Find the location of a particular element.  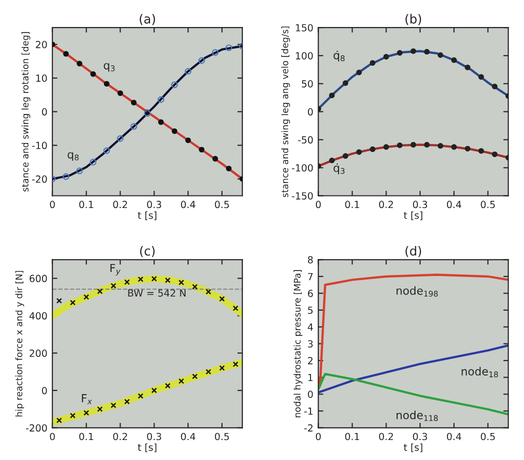

y-tick-label: 4 is located at coordinates (310, 327).